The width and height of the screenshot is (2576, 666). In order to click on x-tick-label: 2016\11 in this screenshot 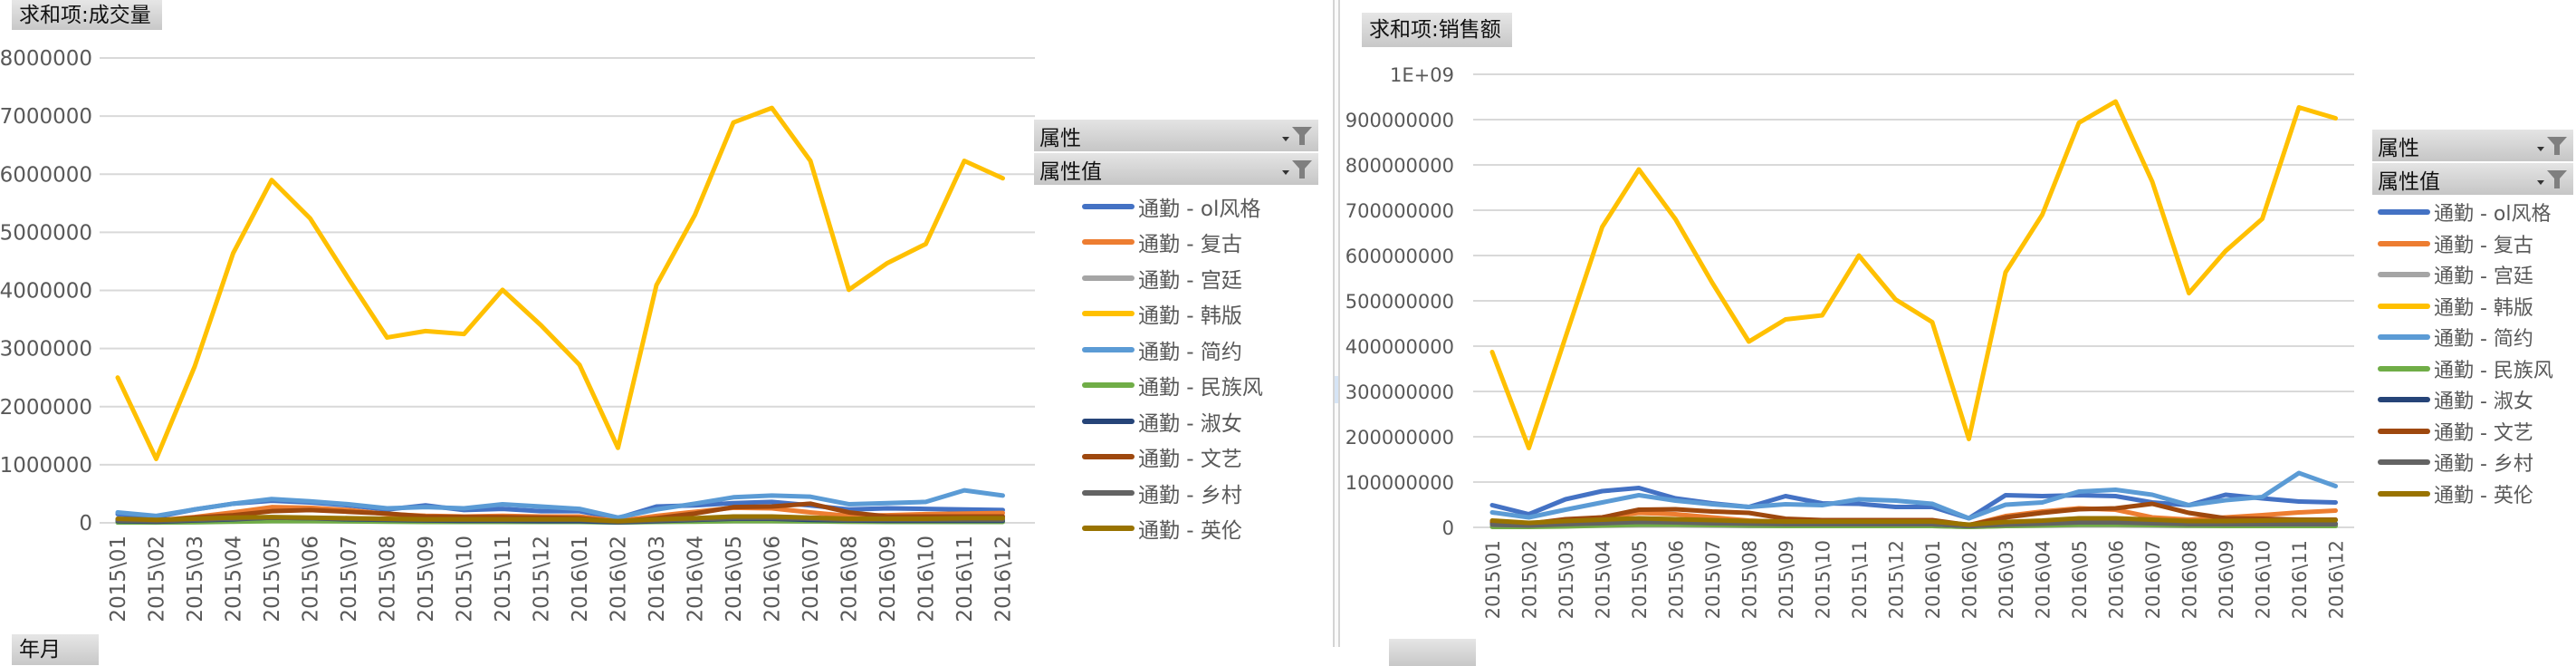, I will do `click(965, 579)`.